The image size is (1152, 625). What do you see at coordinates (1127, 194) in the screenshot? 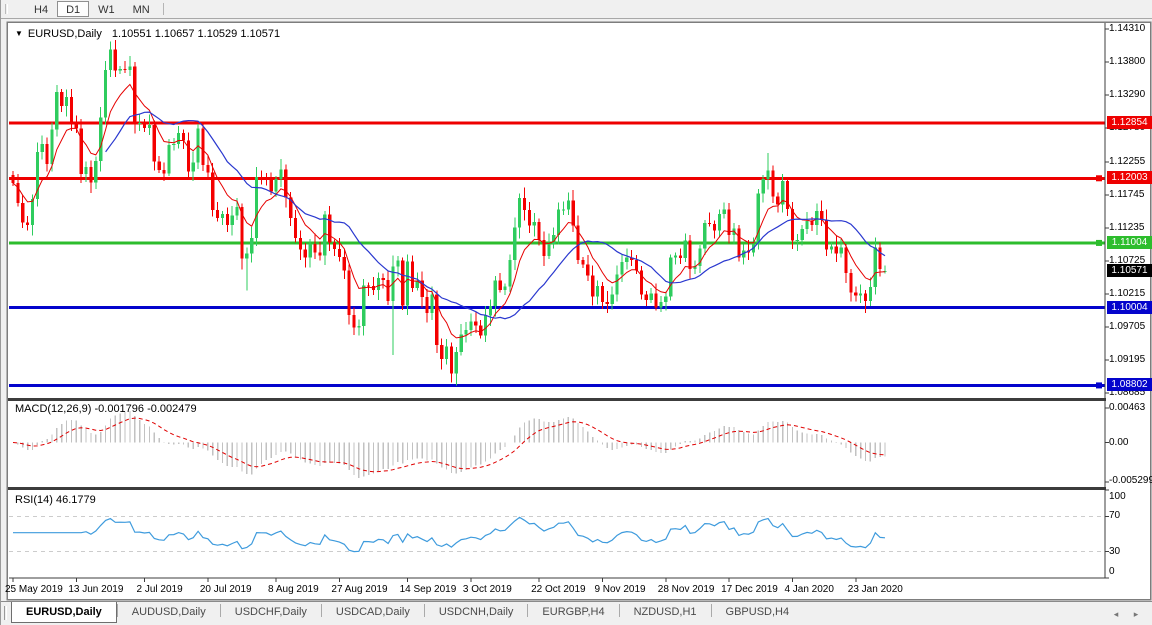
I see `price-axis-label: 1.11745` at bounding box center [1127, 194].